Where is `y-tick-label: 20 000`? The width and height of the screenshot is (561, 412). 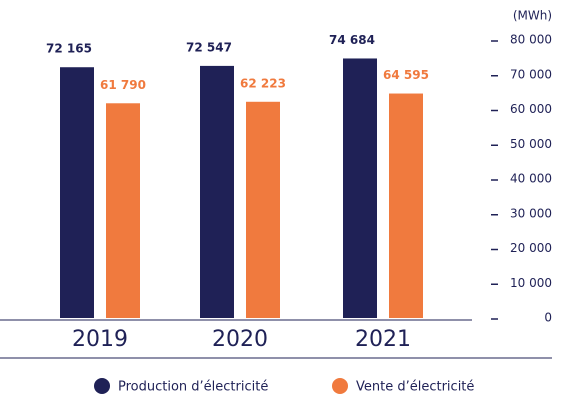
y-tick-label: 20 000 is located at coordinates (531, 248).